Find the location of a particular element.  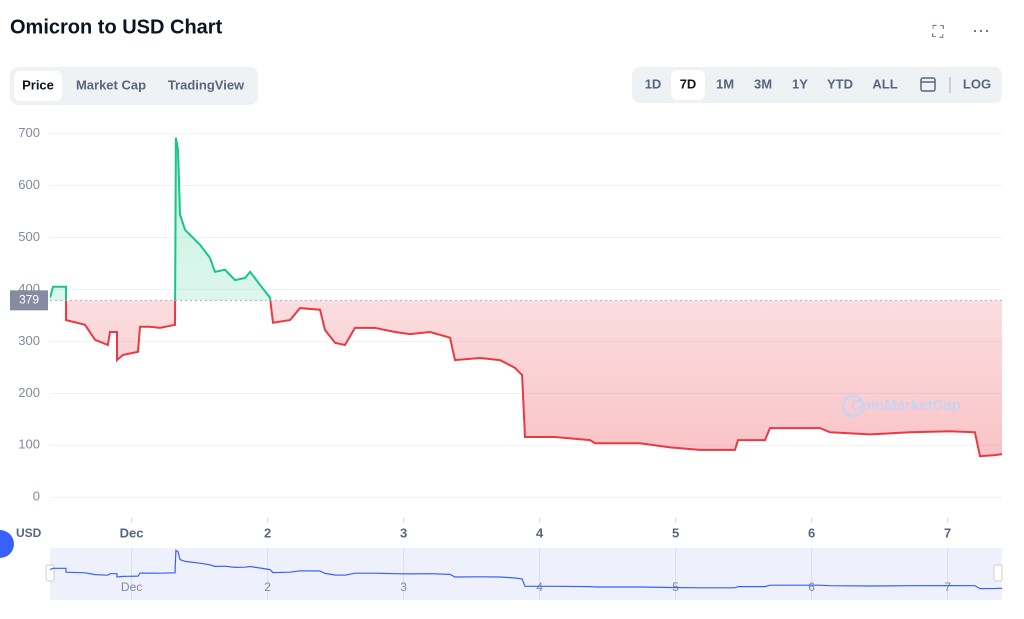

y-tick-label: 300 is located at coordinates (29, 340).